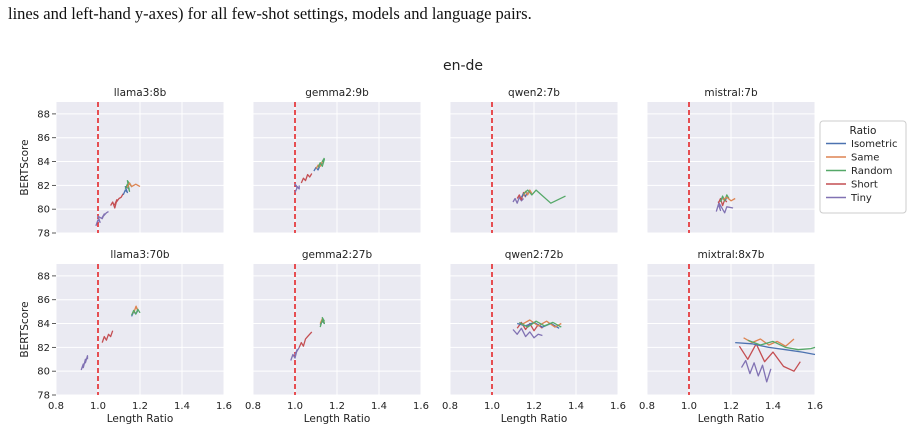  What do you see at coordinates (874, 144) in the screenshot?
I see `legend-label: Isometric` at bounding box center [874, 144].